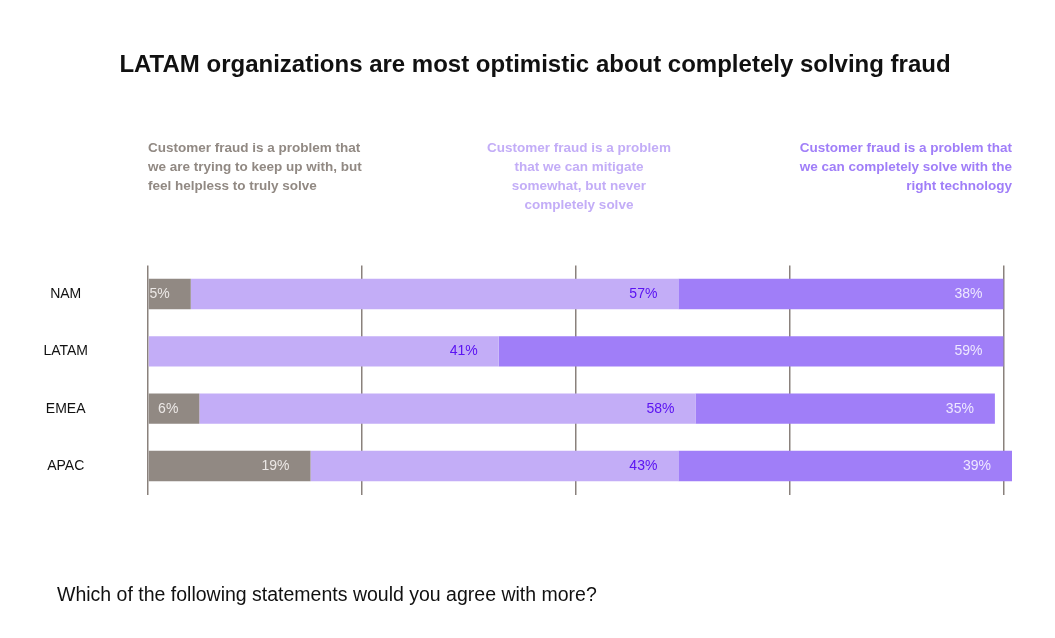 Image resolution: width=1055 pixels, height=638 pixels. What do you see at coordinates (643, 292) in the screenshot?
I see `data-label: 57%` at bounding box center [643, 292].